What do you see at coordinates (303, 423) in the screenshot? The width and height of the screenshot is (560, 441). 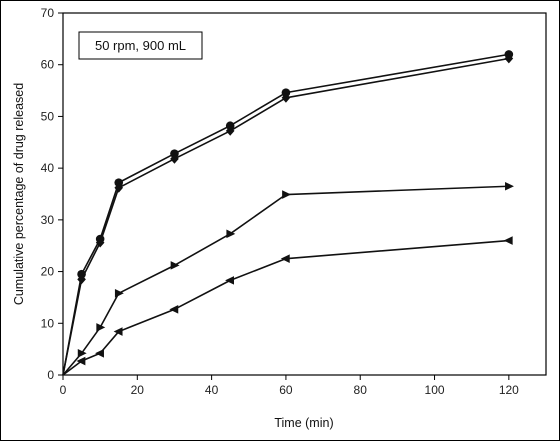 I see `x-axis-title: Time (min)` at bounding box center [303, 423].